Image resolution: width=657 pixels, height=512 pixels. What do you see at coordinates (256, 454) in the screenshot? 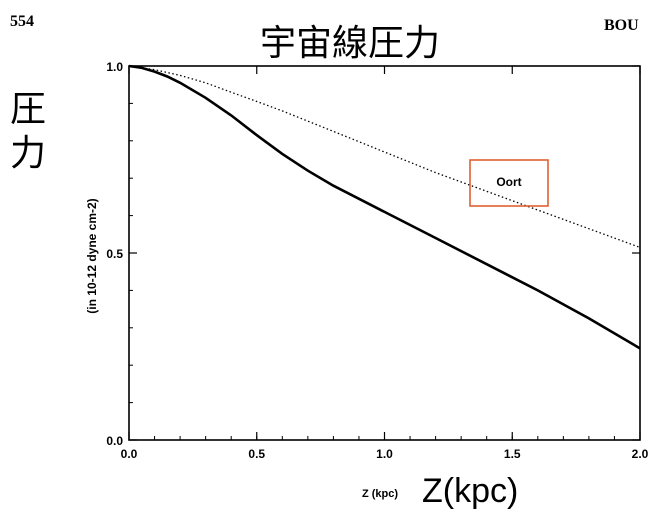
I see `x-tick-label: 0.5` at bounding box center [256, 454].